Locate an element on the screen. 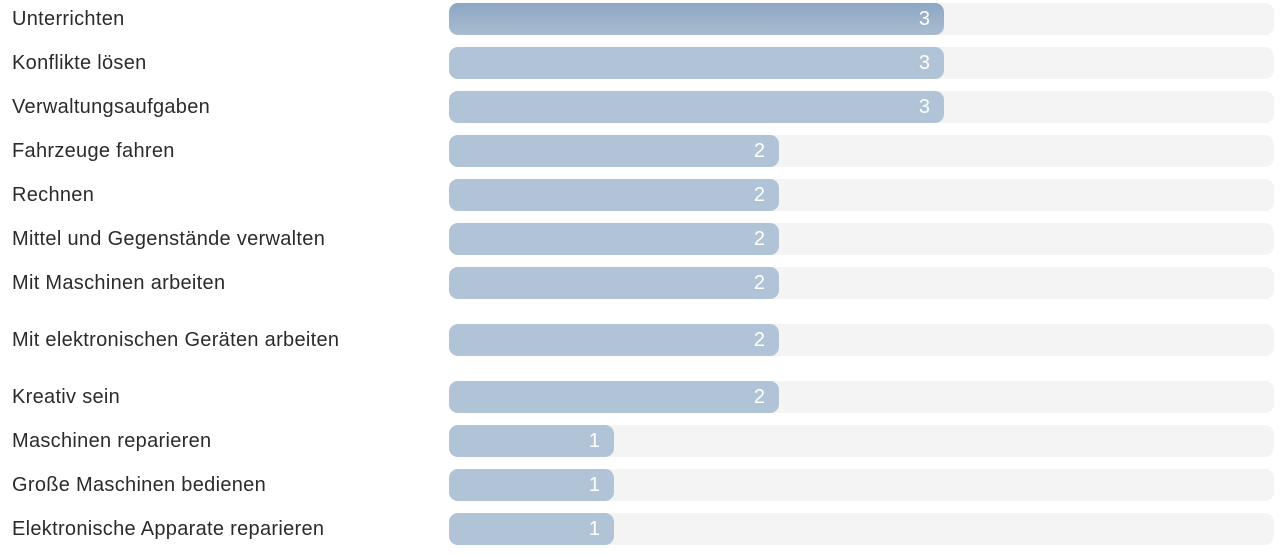 This screenshot has height=557, width=1282. category-label: Rechnen is located at coordinates (53, 195).